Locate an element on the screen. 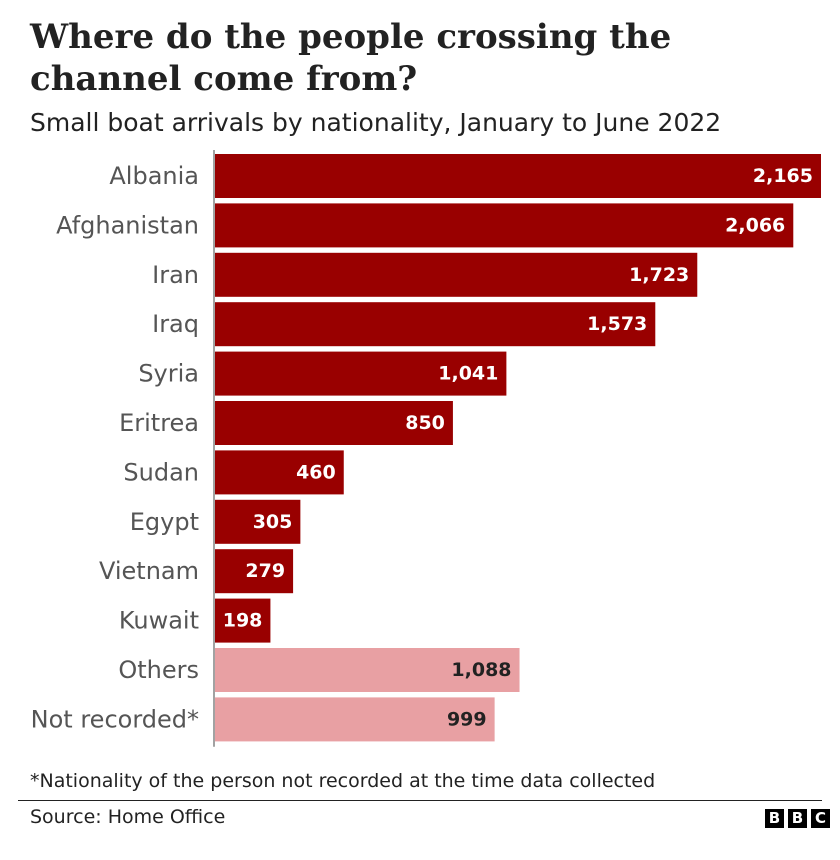 The image size is (840, 860). category-label: Kuwait is located at coordinates (159, 621).